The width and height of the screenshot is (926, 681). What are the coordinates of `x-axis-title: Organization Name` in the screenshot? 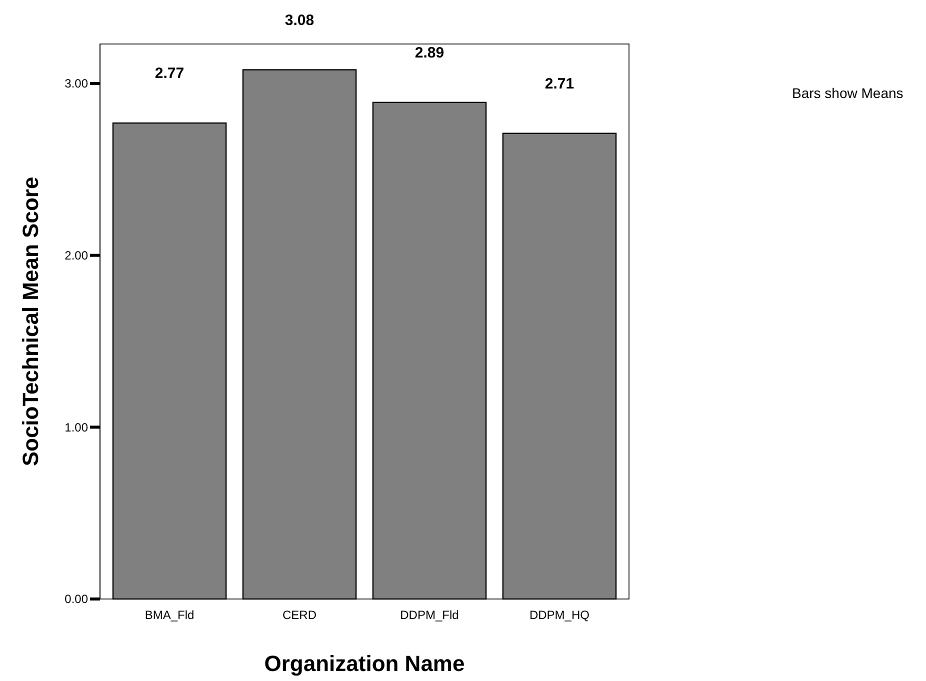 It's located at (364, 663).